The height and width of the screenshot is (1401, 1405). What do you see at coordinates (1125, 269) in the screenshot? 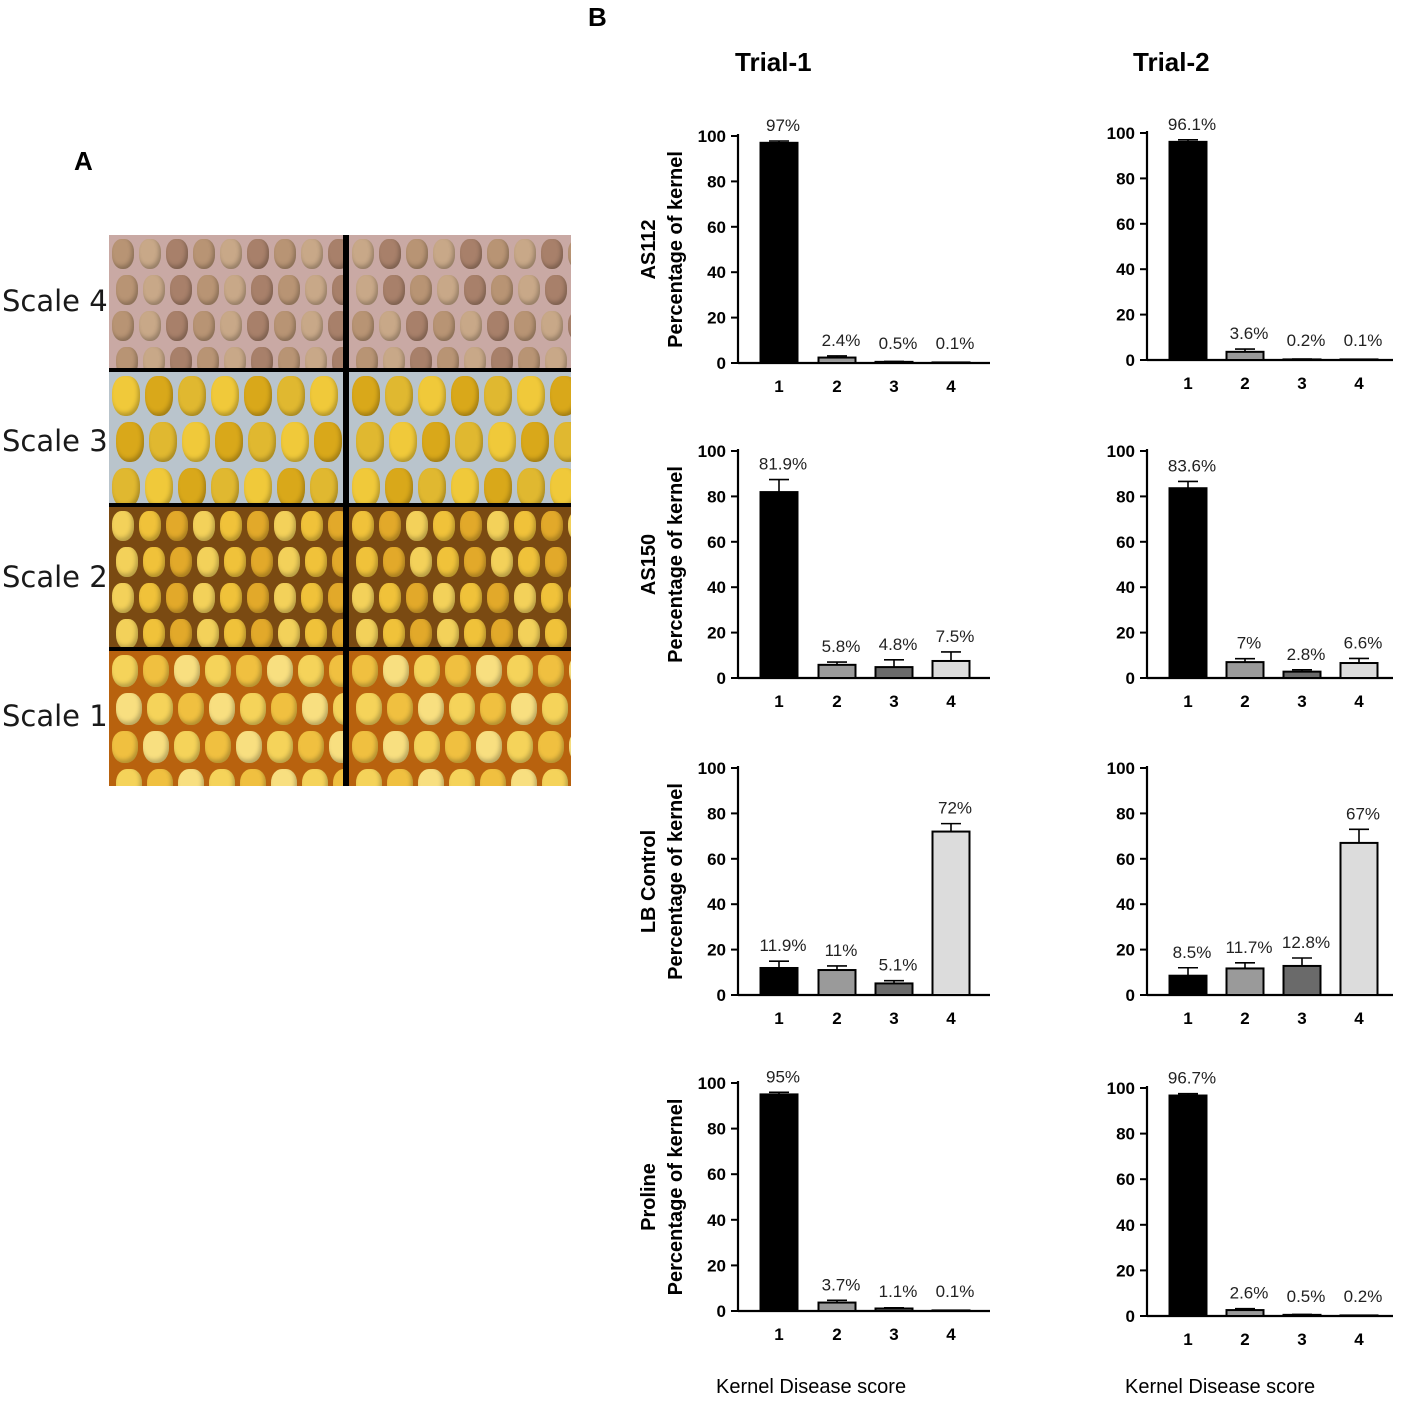
I see `as112-trial-2-ytick-label: 40` at bounding box center [1125, 269].